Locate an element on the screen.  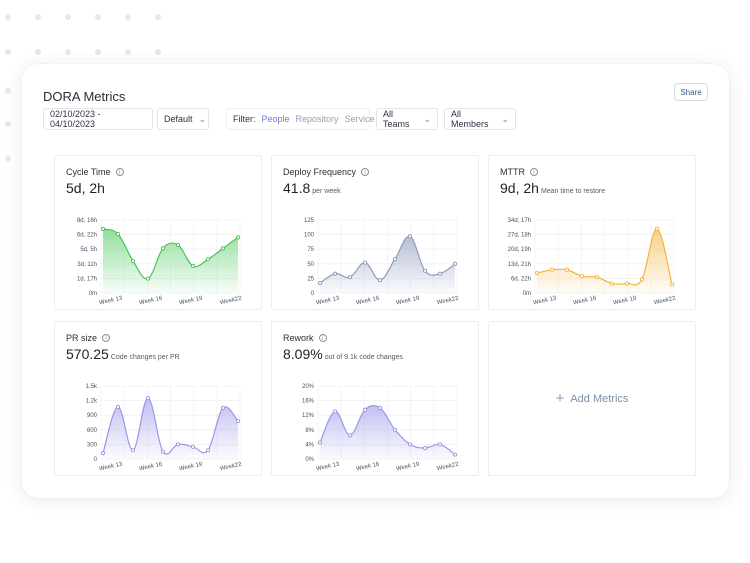
share-button: Share is located at coordinates (691, 92).